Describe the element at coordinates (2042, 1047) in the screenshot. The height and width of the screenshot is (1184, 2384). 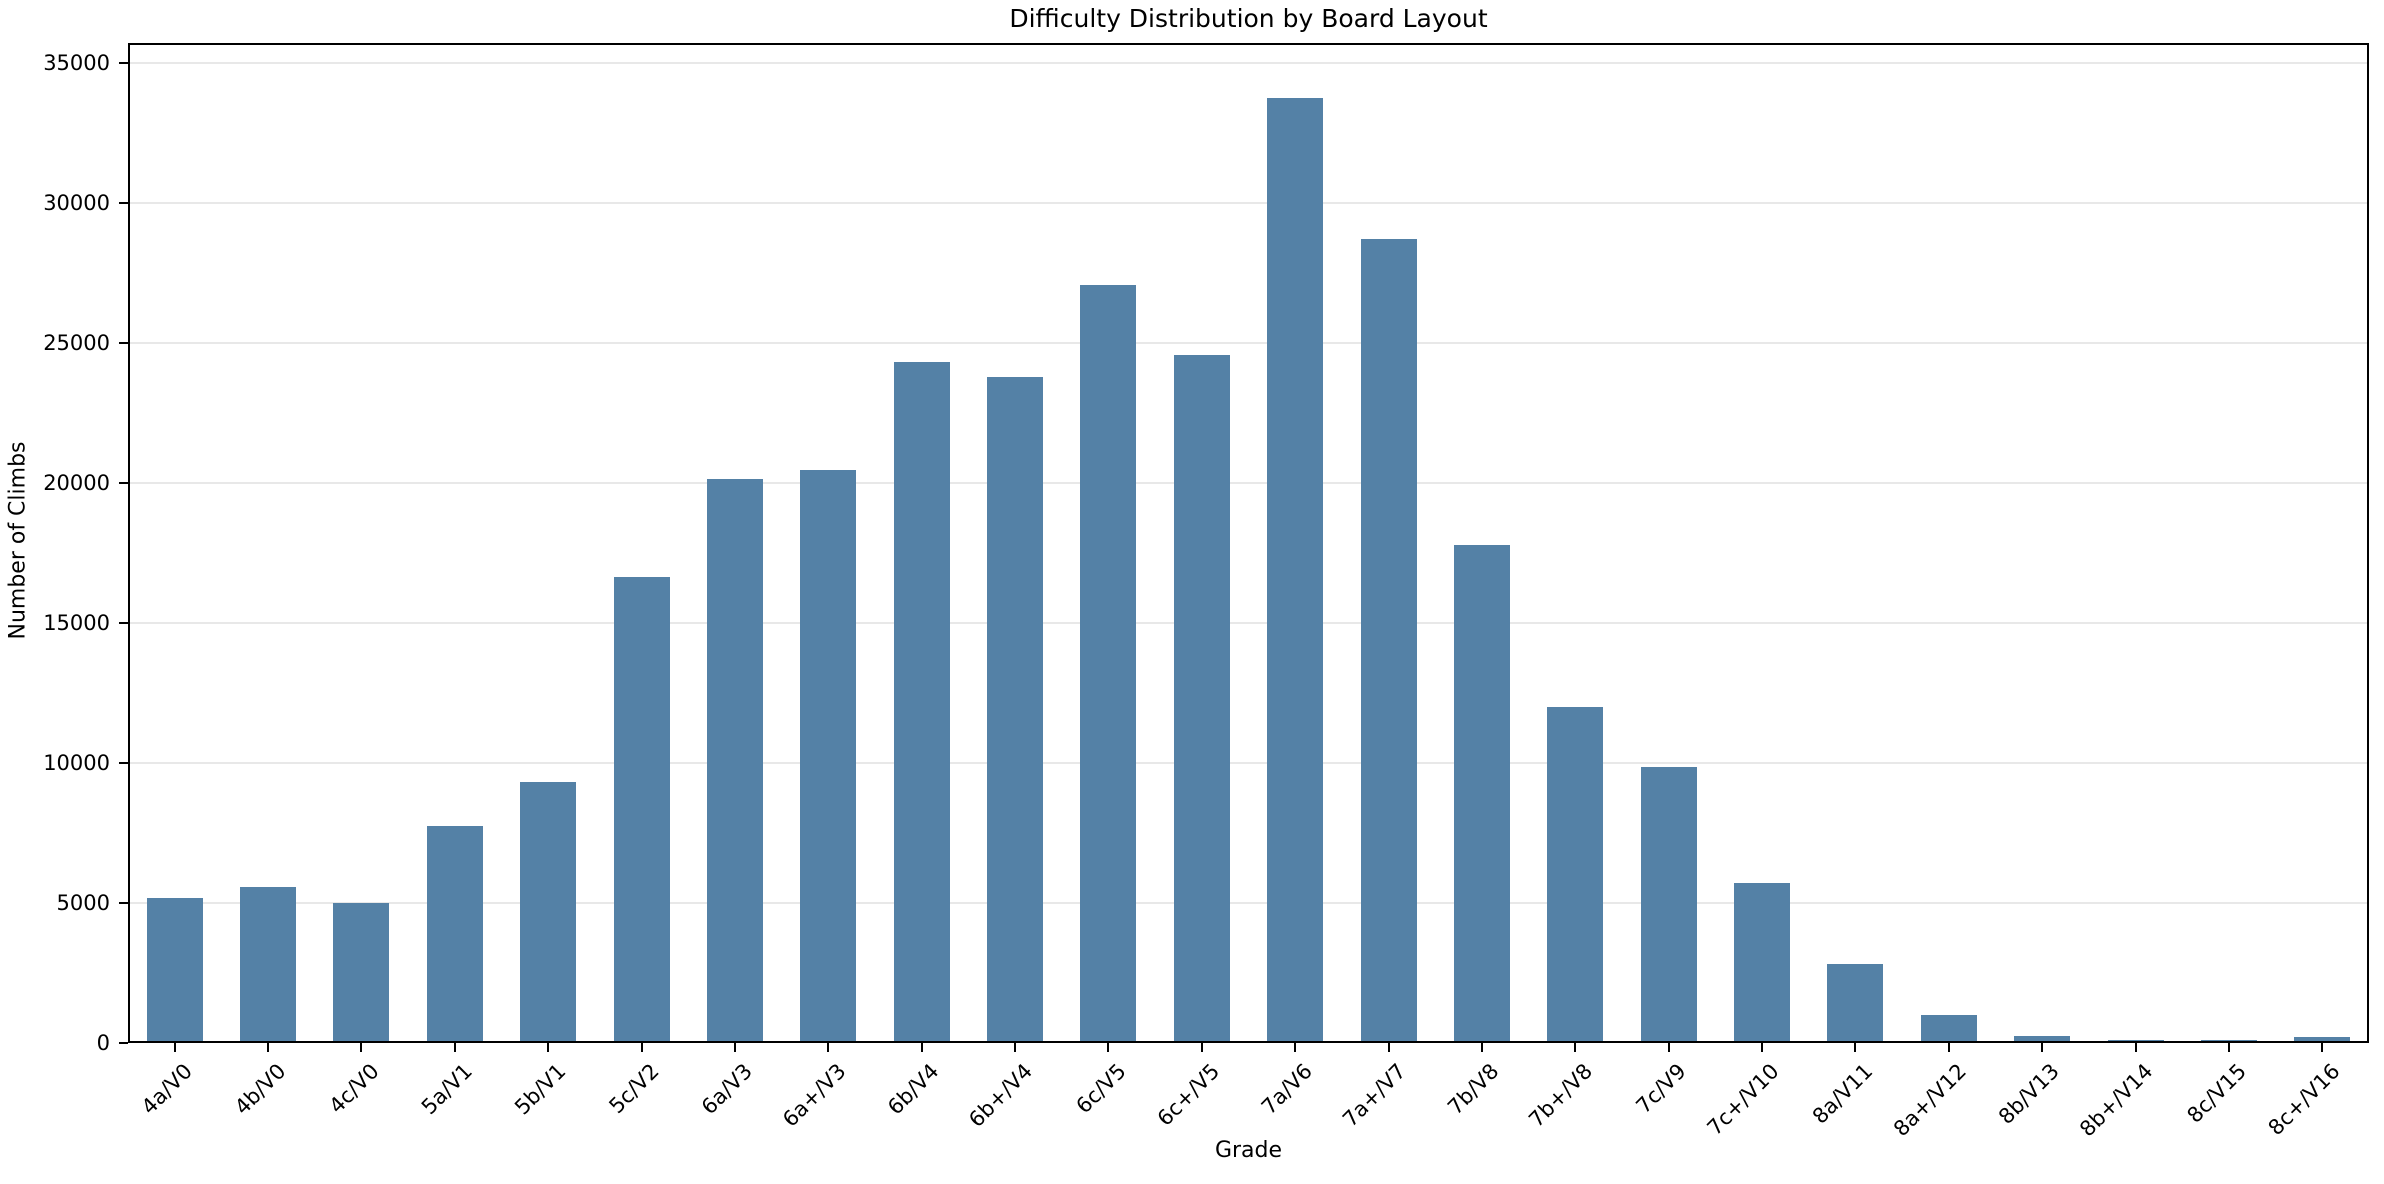
I see `x-tick-8b/V13` at that location.